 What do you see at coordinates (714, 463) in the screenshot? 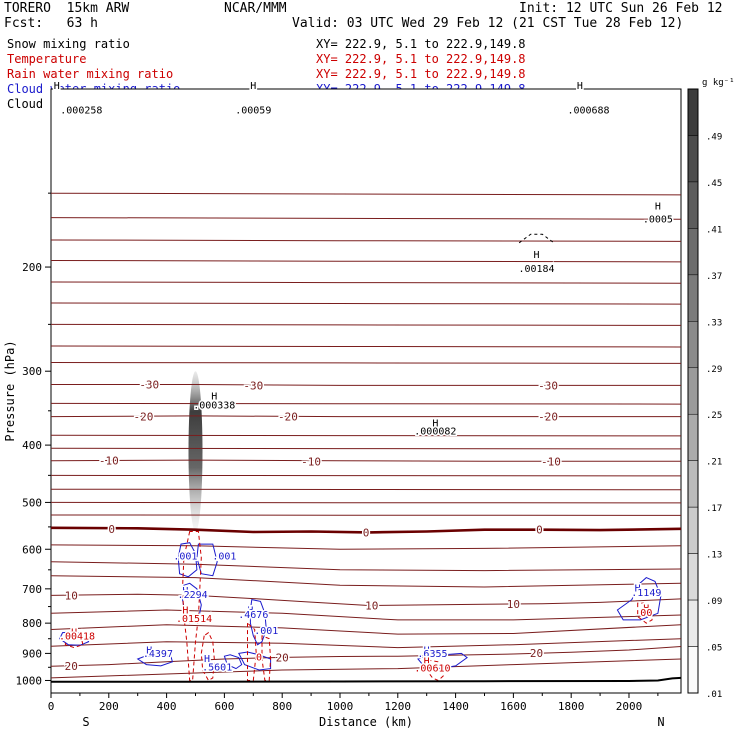
I see `colorbar-label: .21` at bounding box center [714, 463].